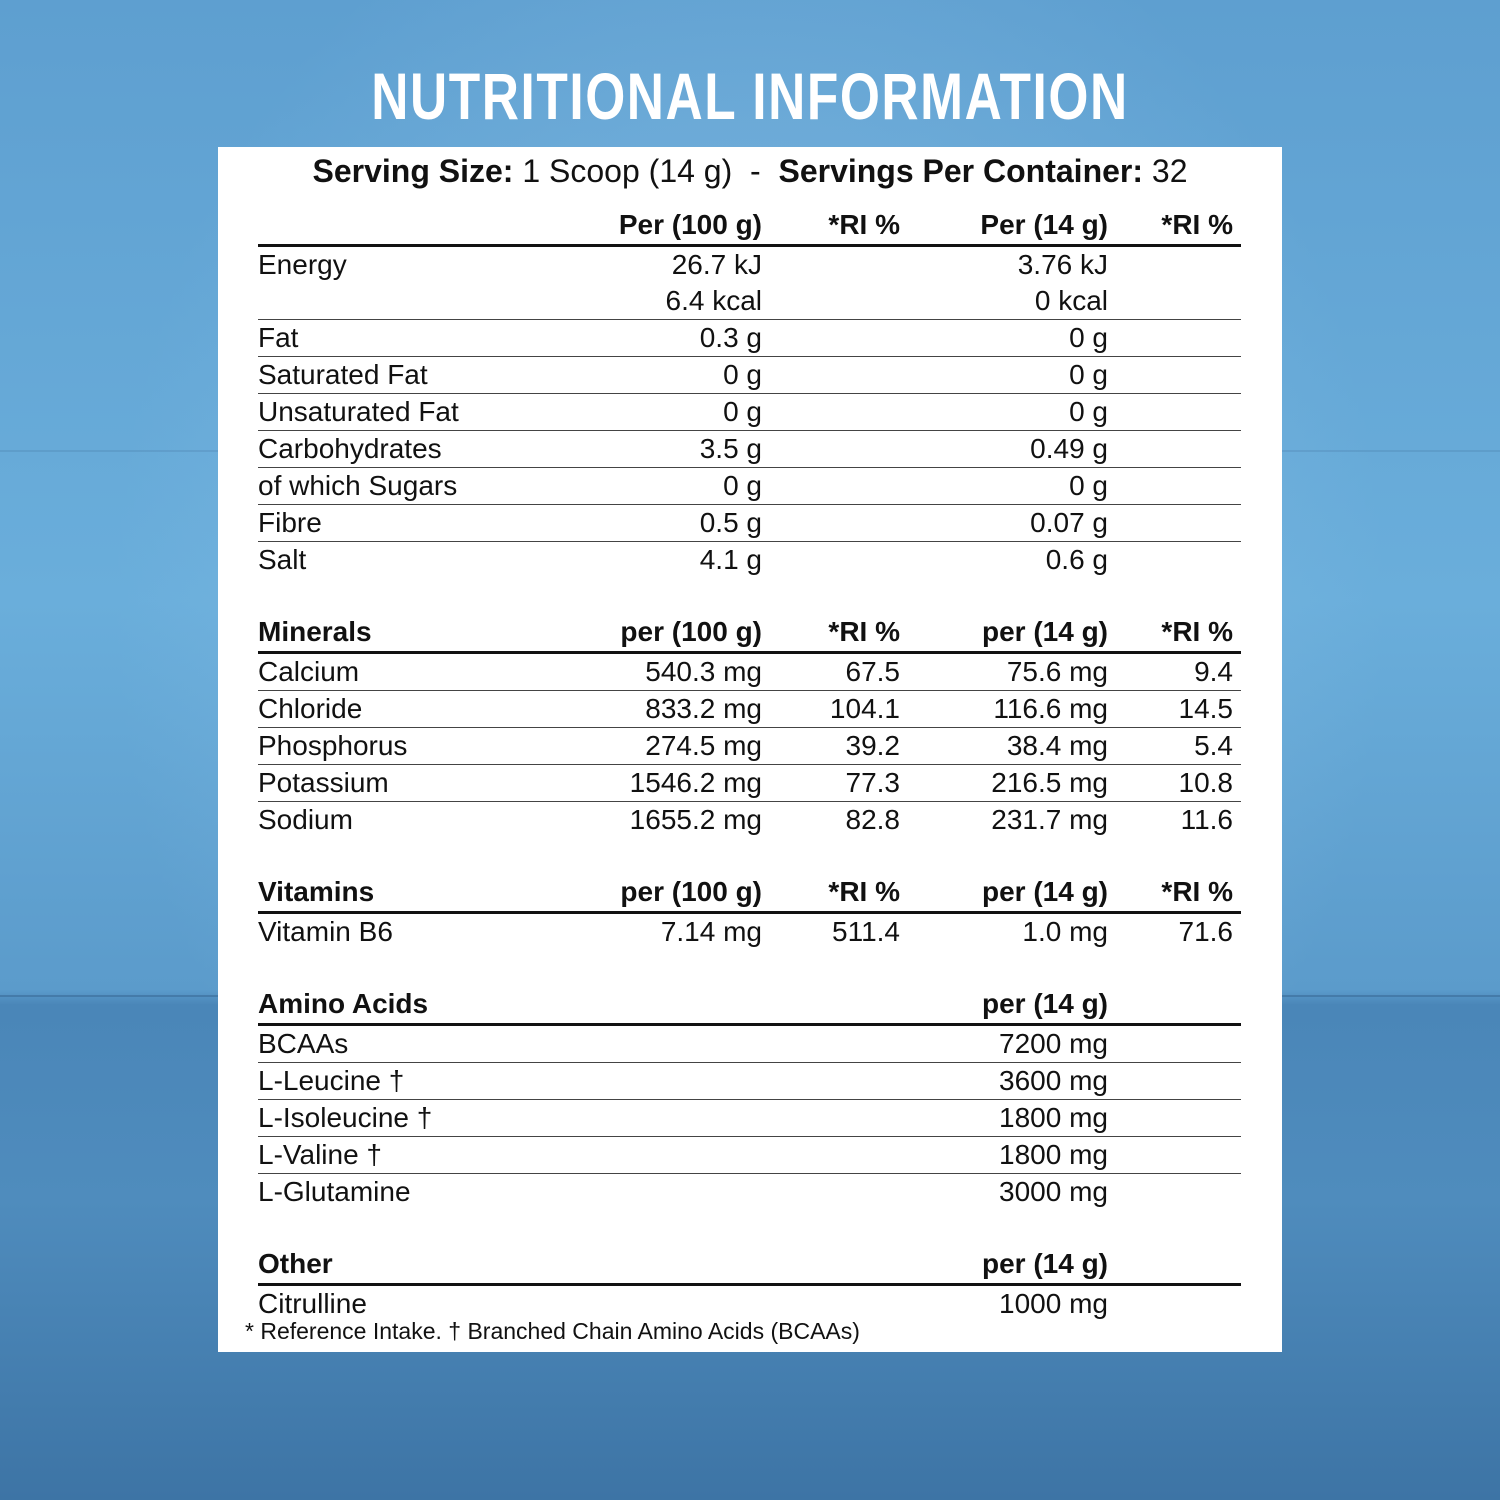 The width and height of the screenshot is (1500, 1500). Describe the element at coordinates (716, 264) in the screenshot. I see `cell-per-100g: 26.7 kJ` at that location.